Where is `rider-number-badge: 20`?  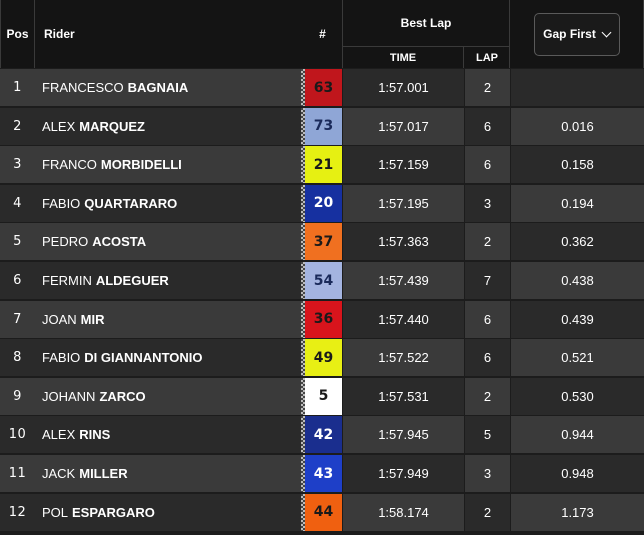
rider-number-badge: 20 is located at coordinates (323, 203).